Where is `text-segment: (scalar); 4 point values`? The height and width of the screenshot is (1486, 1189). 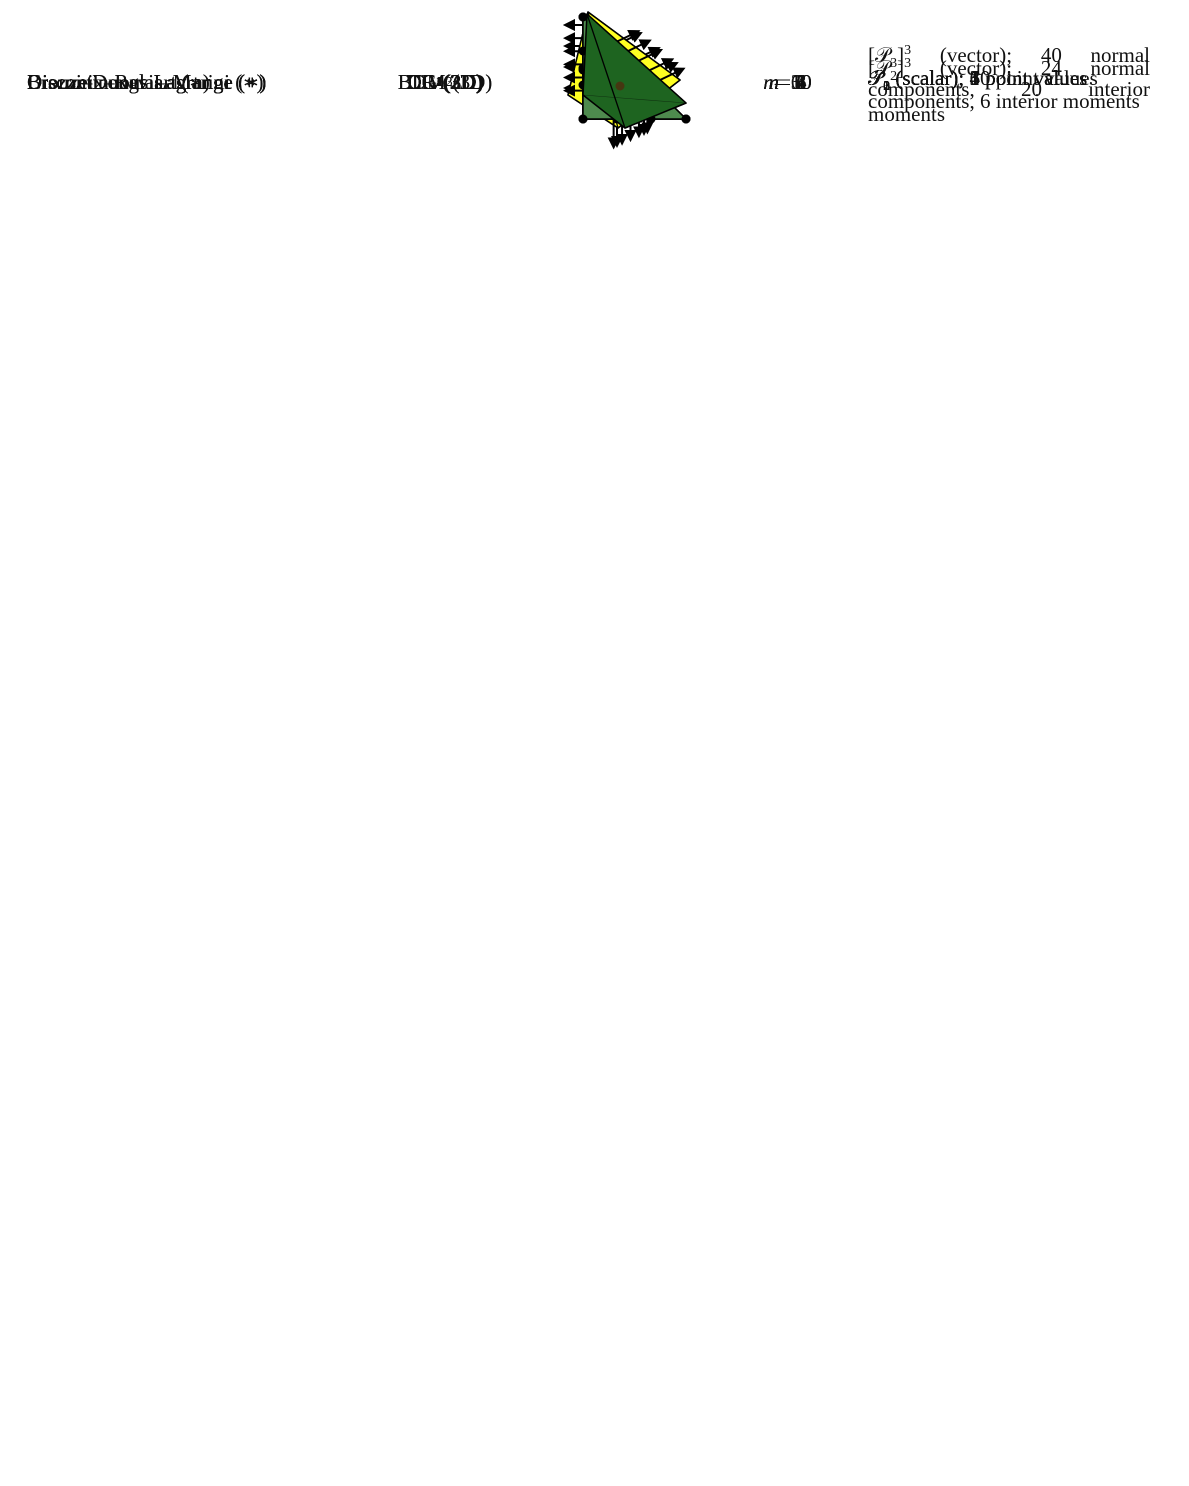
text-segment: (scalar); 4 point values is located at coordinates (989, 77).